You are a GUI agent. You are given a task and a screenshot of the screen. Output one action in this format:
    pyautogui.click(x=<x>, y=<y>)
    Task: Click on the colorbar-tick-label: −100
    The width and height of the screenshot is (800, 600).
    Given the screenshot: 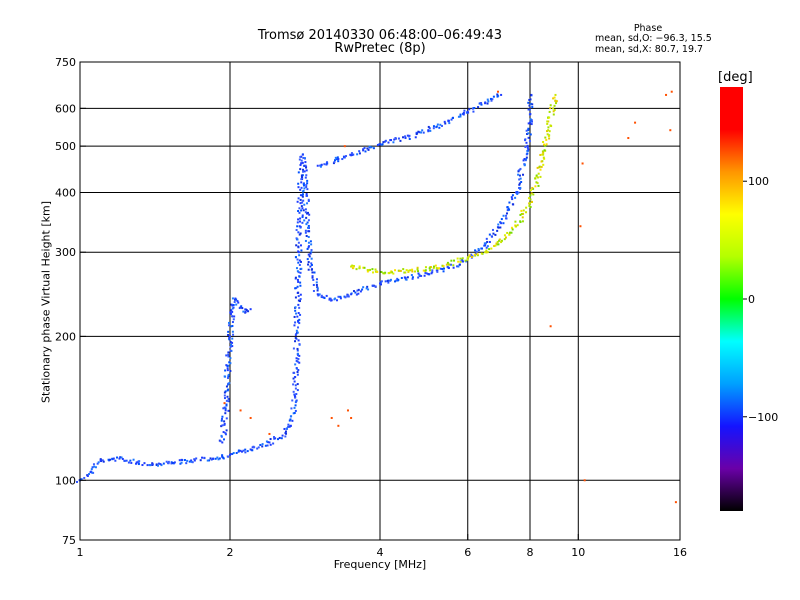 What is the action you would take?
    pyautogui.click(x=763, y=417)
    